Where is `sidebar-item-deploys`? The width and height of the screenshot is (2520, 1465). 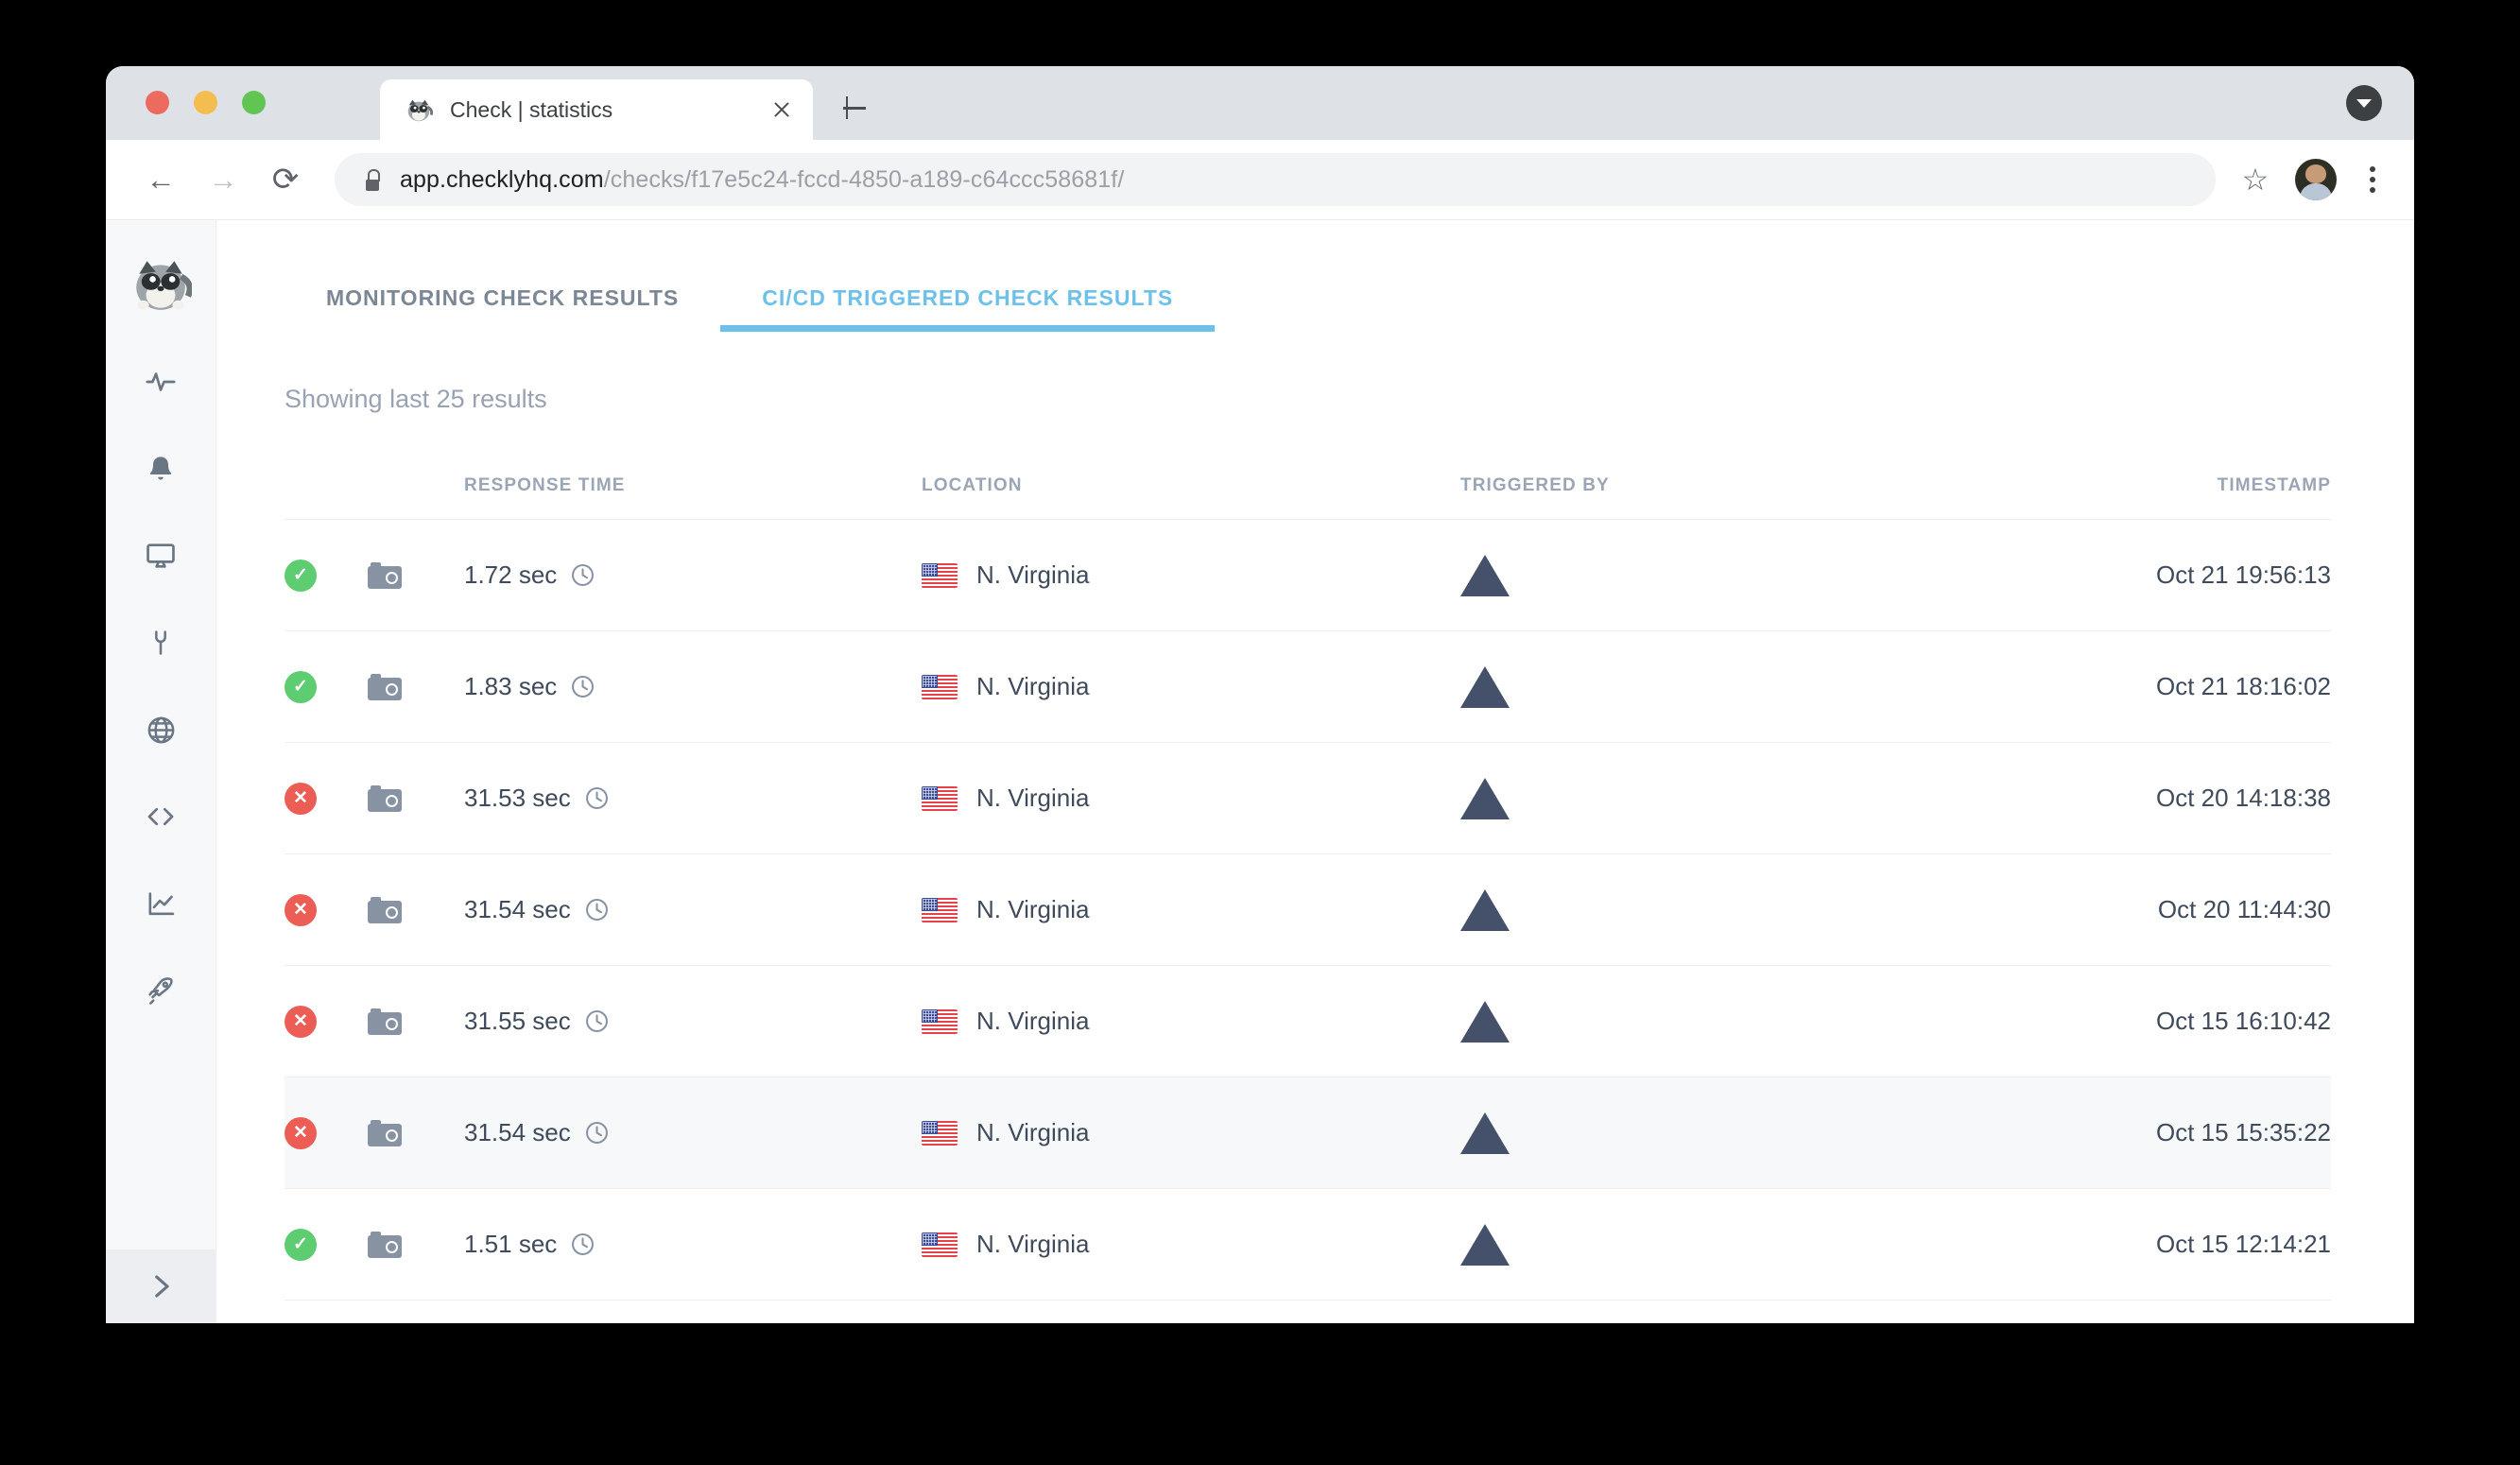 sidebar-item-deploys is located at coordinates (161, 991).